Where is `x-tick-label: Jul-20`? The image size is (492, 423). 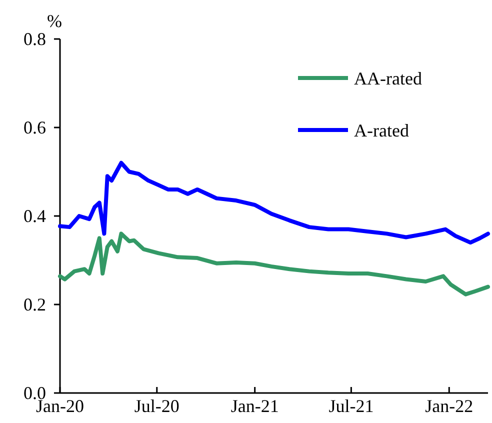
x-tick-label: Jul-20 is located at coordinates (157, 406).